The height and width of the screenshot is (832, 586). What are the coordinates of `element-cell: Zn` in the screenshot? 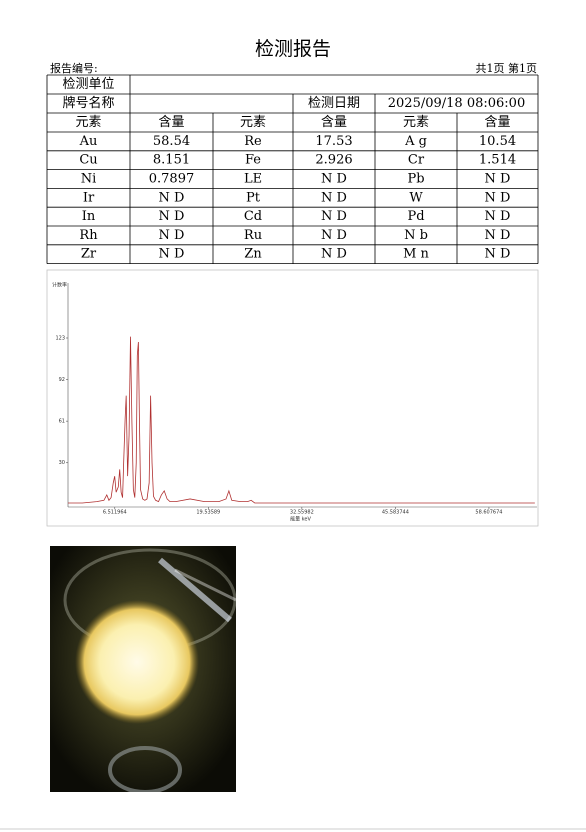 It's located at (253, 254).